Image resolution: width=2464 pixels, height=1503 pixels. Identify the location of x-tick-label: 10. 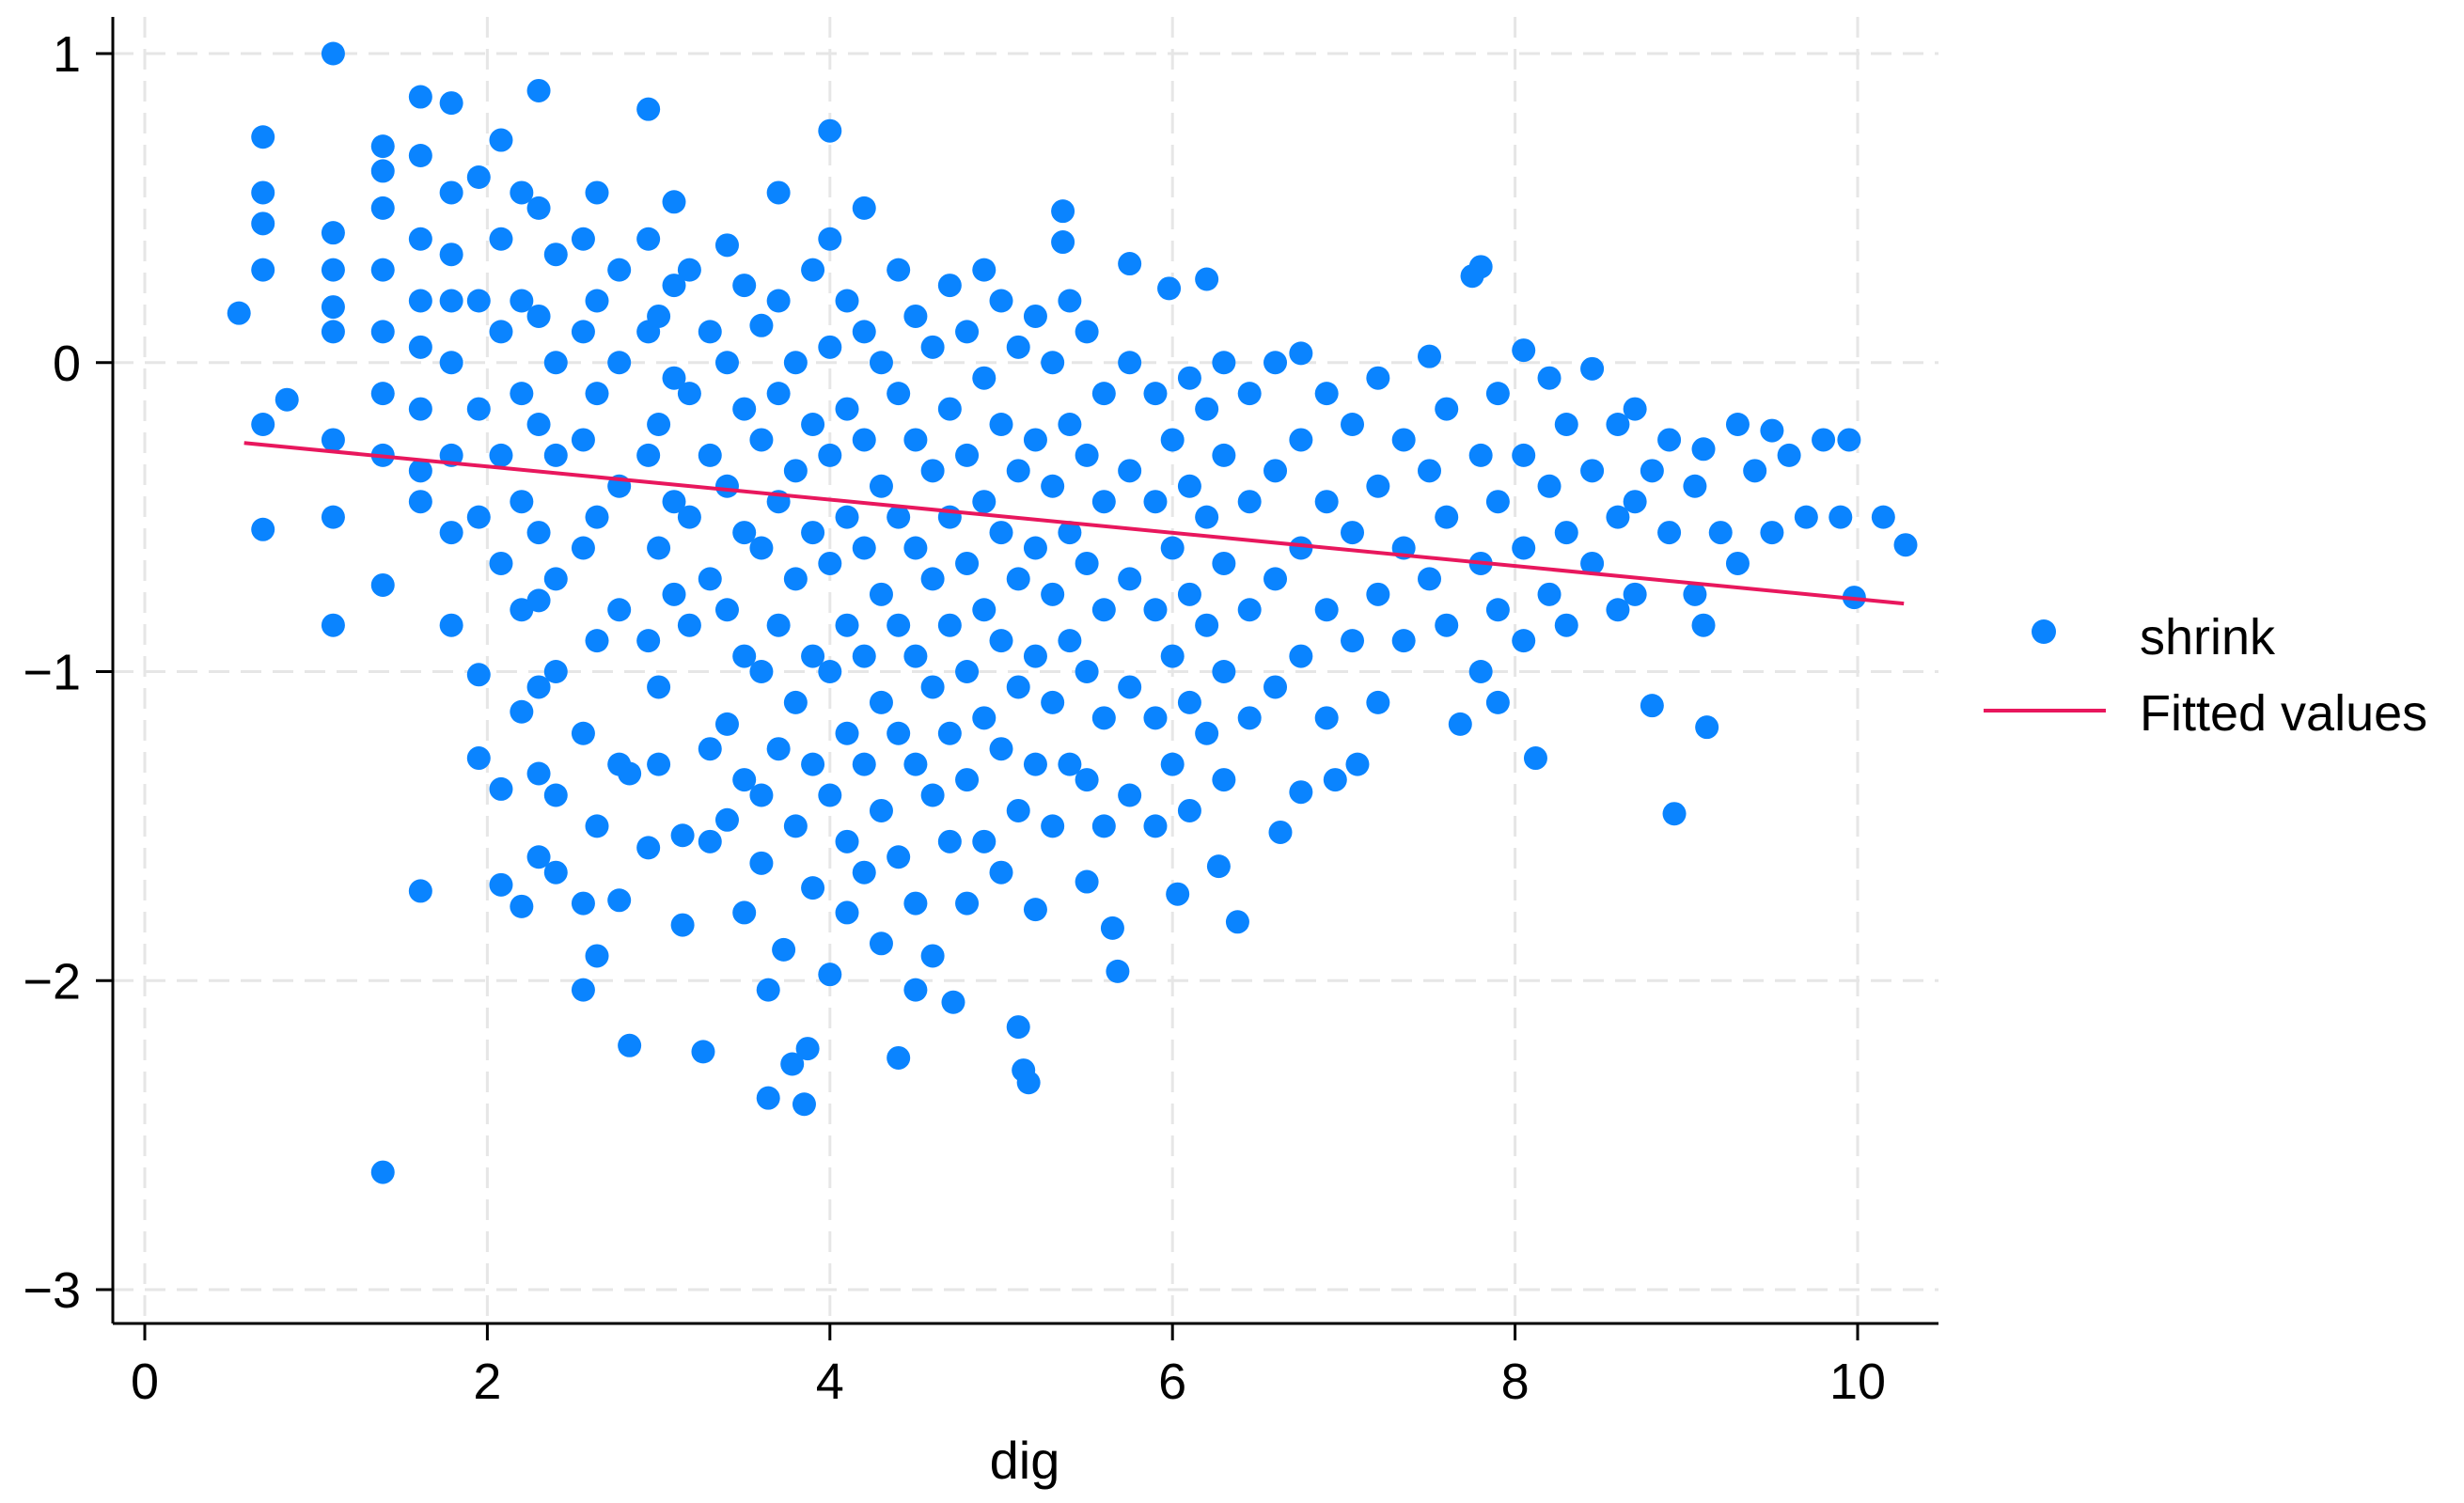
(1858, 1382).